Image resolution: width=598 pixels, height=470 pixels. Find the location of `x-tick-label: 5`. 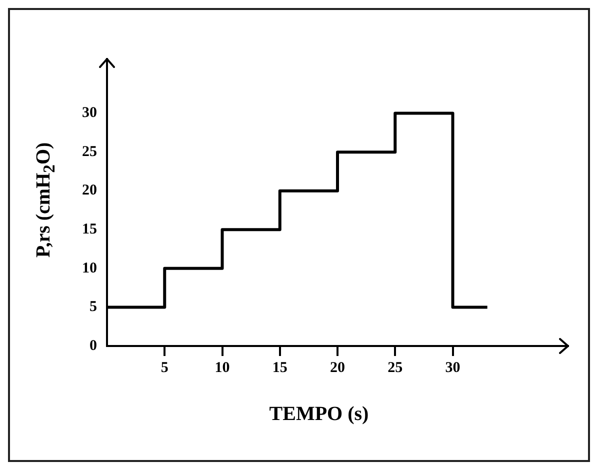

x-tick-label: 5 is located at coordinates (164, 368).